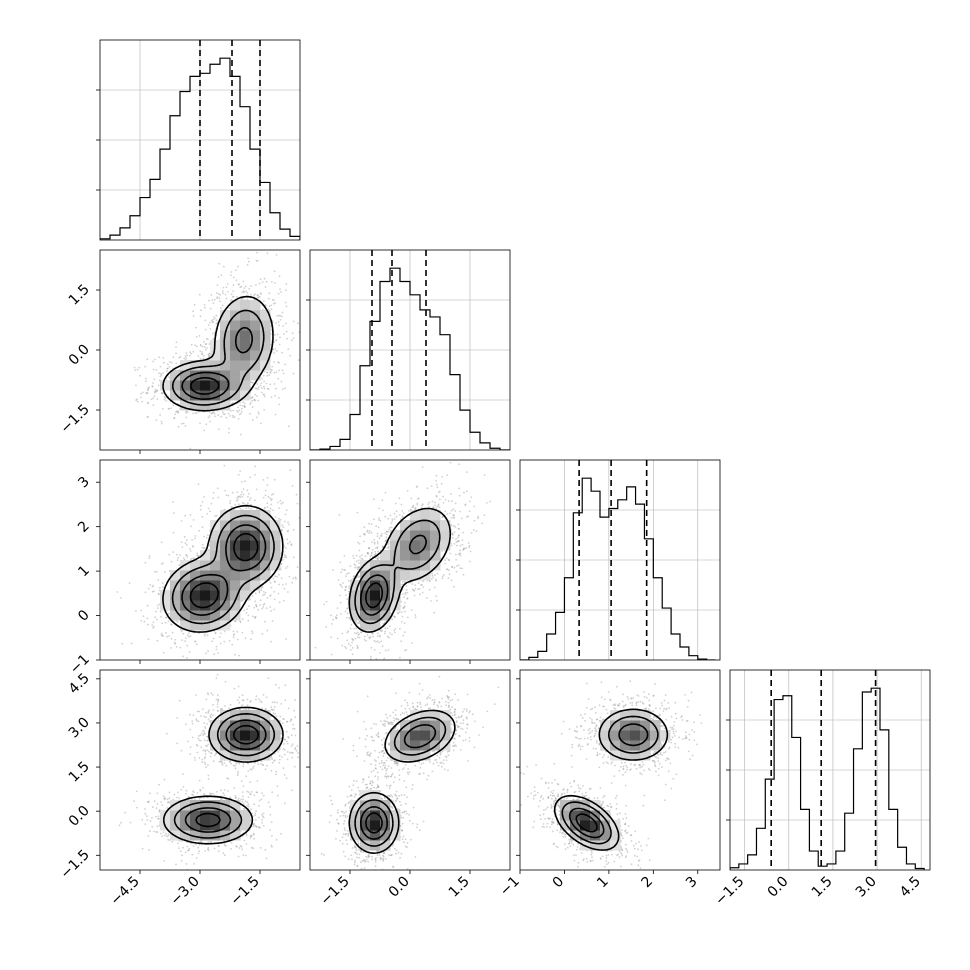  Describe the element at coordinates (620, 560) in the screenshot. I see `axes-frame` at that location.